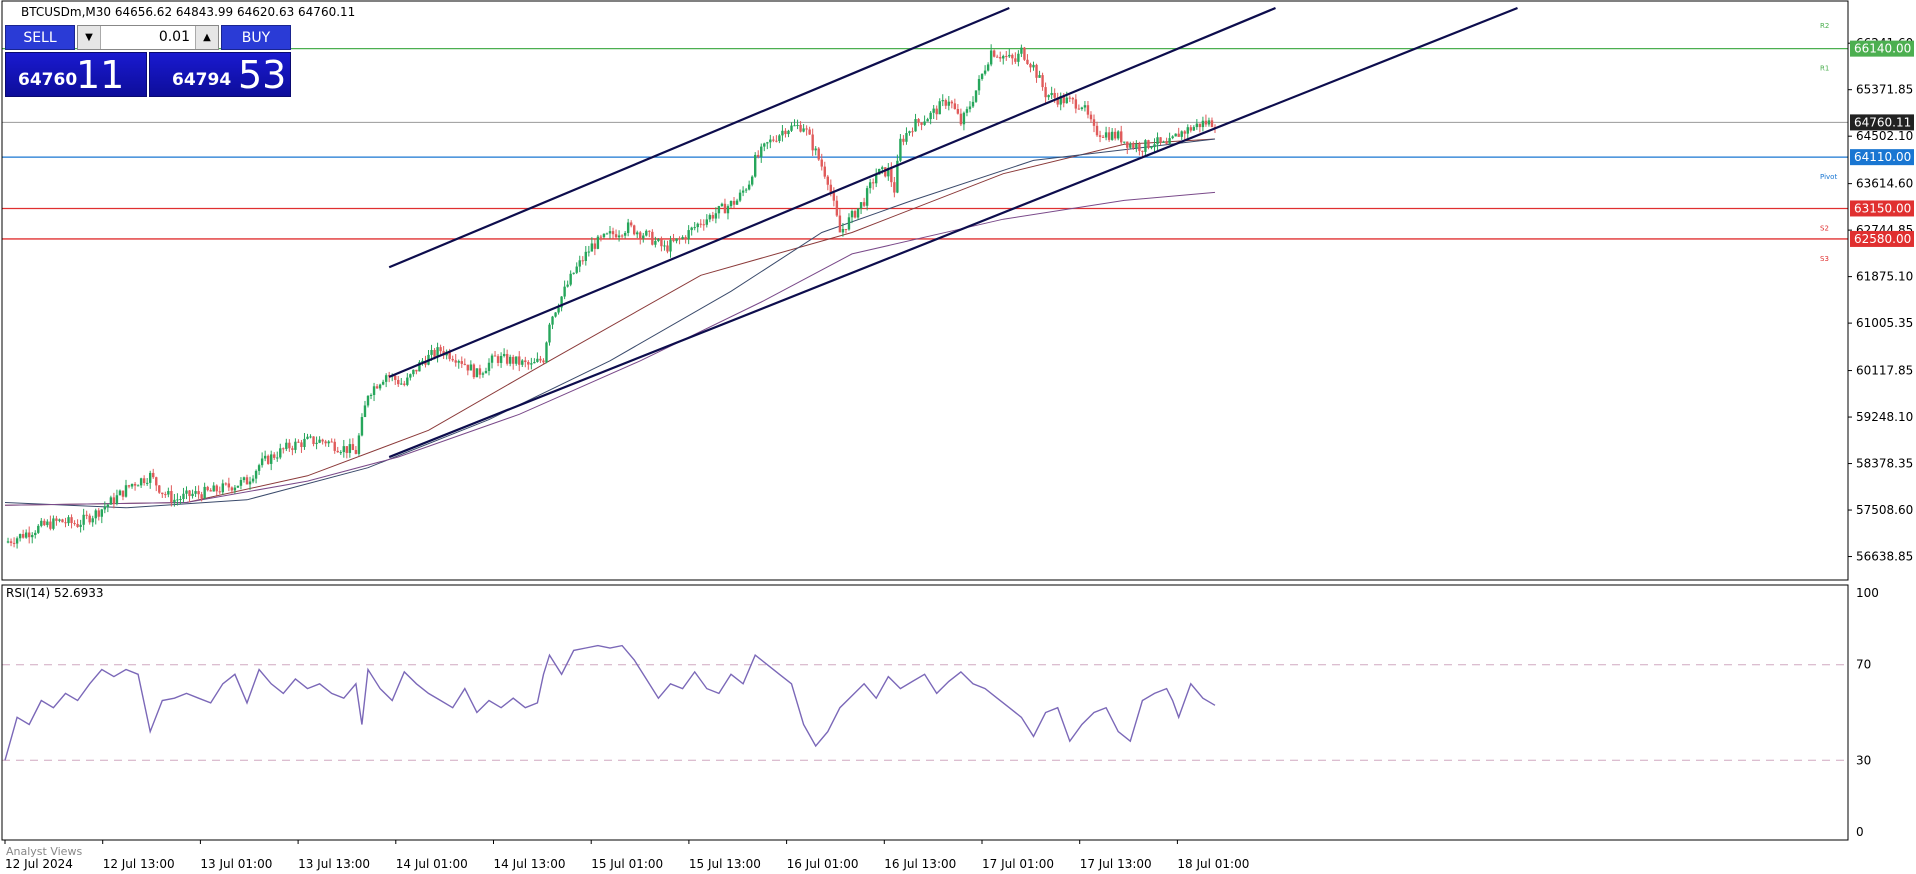  I want to click on price-axis-label: 58378.35, so click(1884, 464).